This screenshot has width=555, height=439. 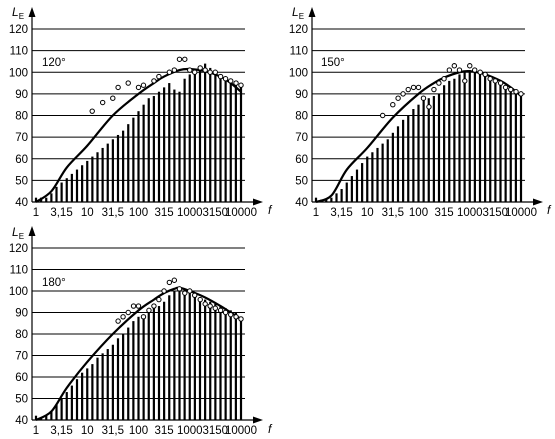 I want to click on y-axis-arrow, so click(x=312, y=12).